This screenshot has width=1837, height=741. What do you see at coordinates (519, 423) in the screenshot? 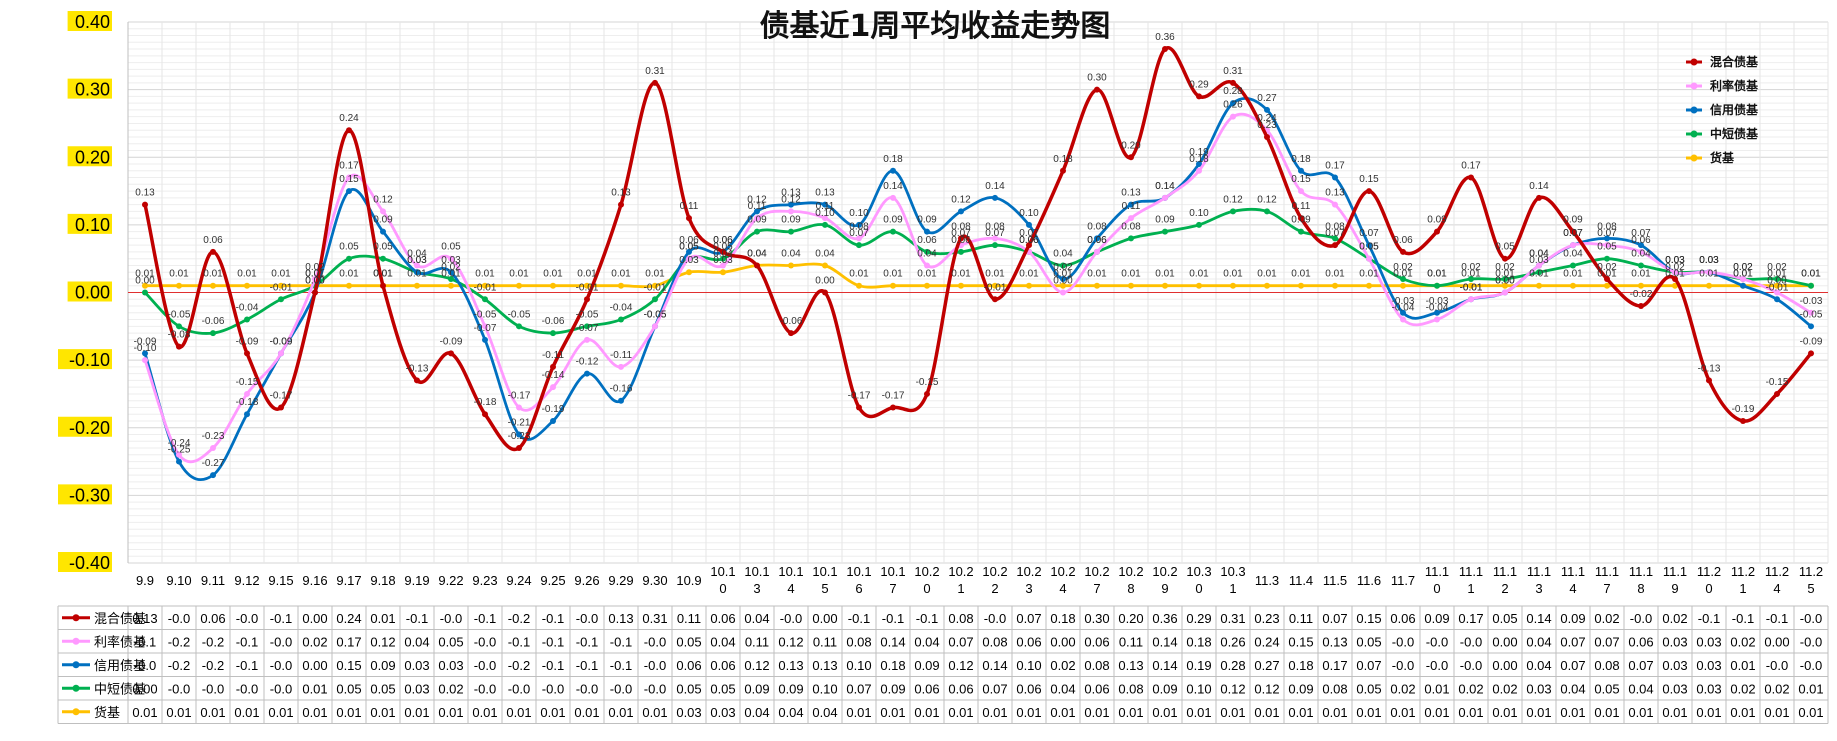
I see `data-label: -0.21` at bounding box center [519, 423].